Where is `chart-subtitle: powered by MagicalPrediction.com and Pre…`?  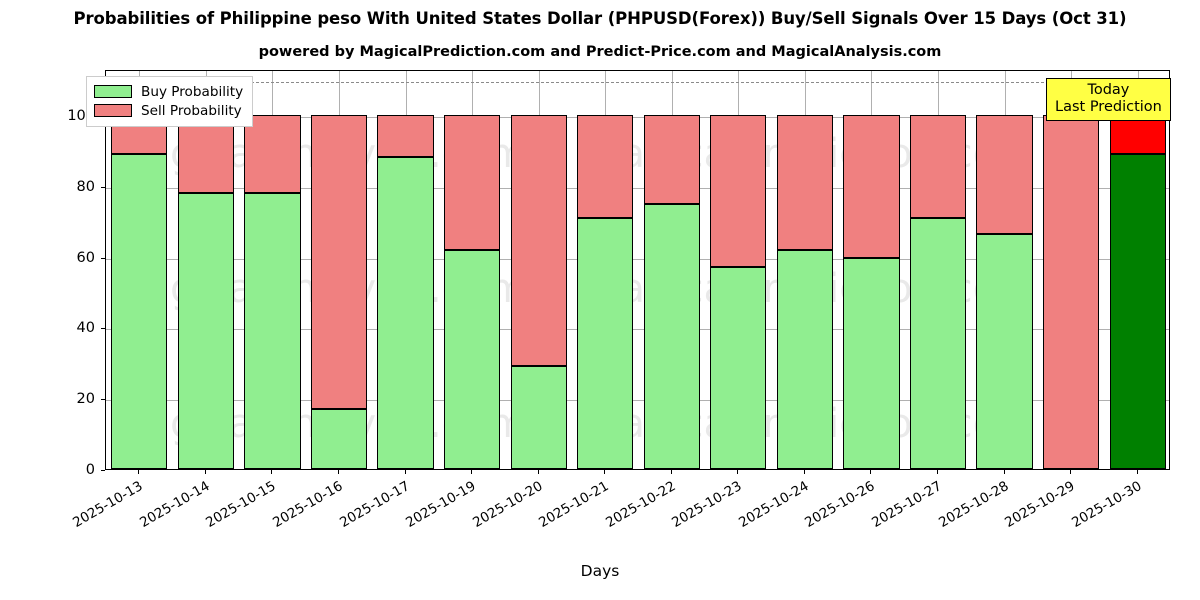 chart-subtitle: powered by MagicalPrediction.com and Pre… is located at coordinates (600, 52).